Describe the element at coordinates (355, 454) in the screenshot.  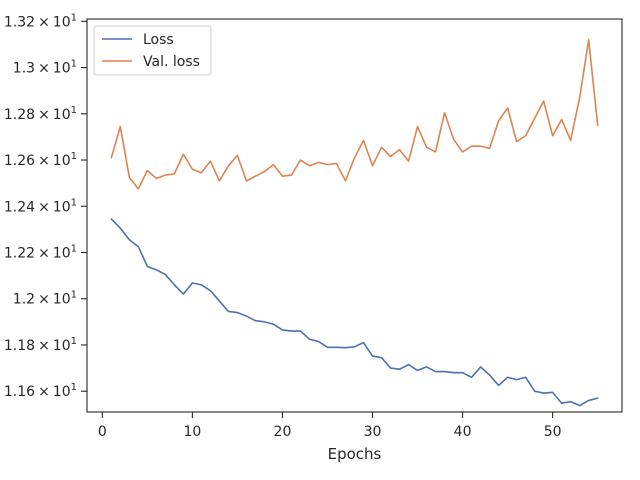
I see `x-axis-title: Epochs` at that location.